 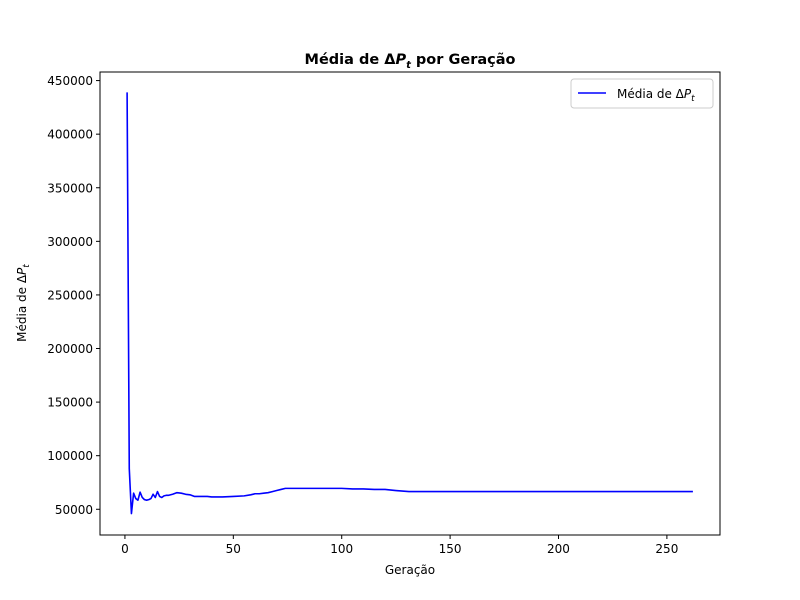 I want to click on x-tick-label: 0, so click(x=125, y=549).